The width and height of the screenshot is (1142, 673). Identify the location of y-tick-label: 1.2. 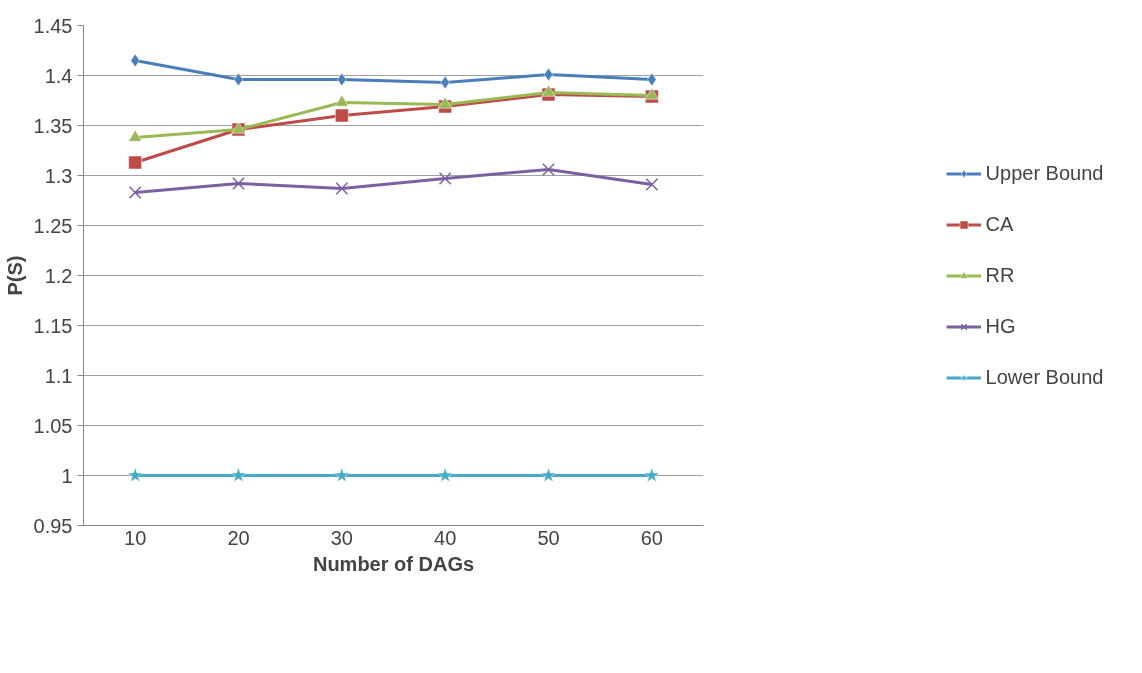
(58, 275).